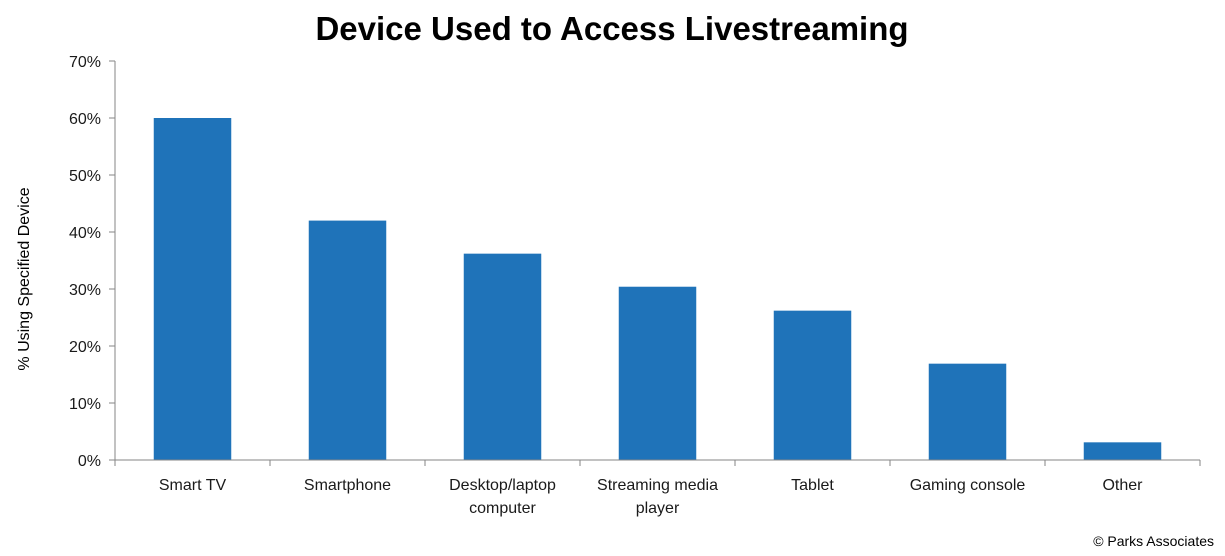 The width and height of the screenshot is (1225, 556). What do you see at coordinates (1153, 541) in the screenshot?
I see `credit-text: © Parks Associates` at bounding box center [1153, 541].